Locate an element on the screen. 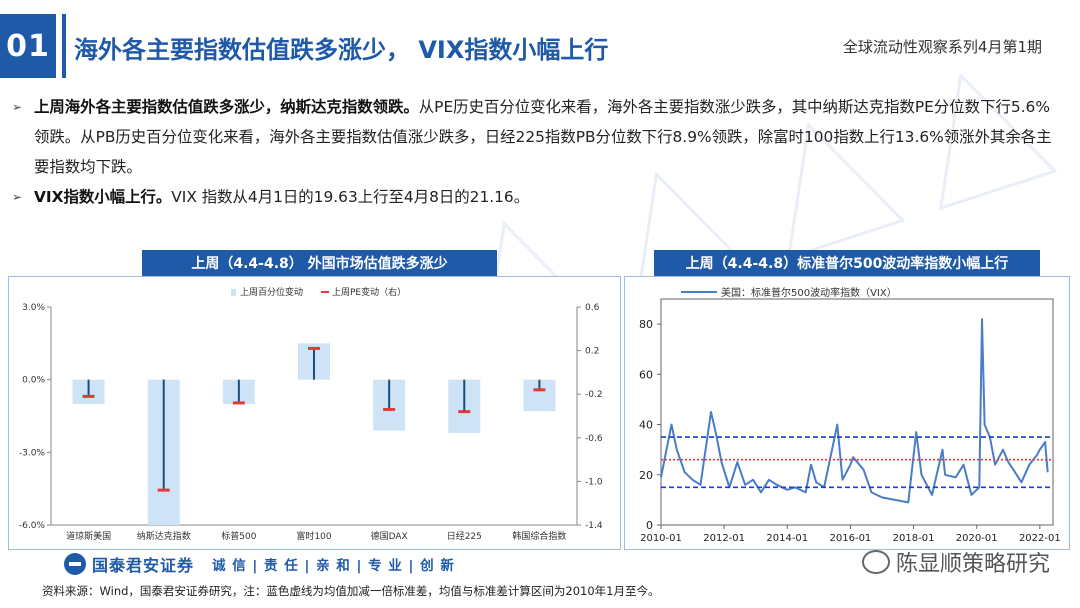  legend-label: 美国：标准普尔500波动率指数（VIX） is located at coordinates (809, 292).